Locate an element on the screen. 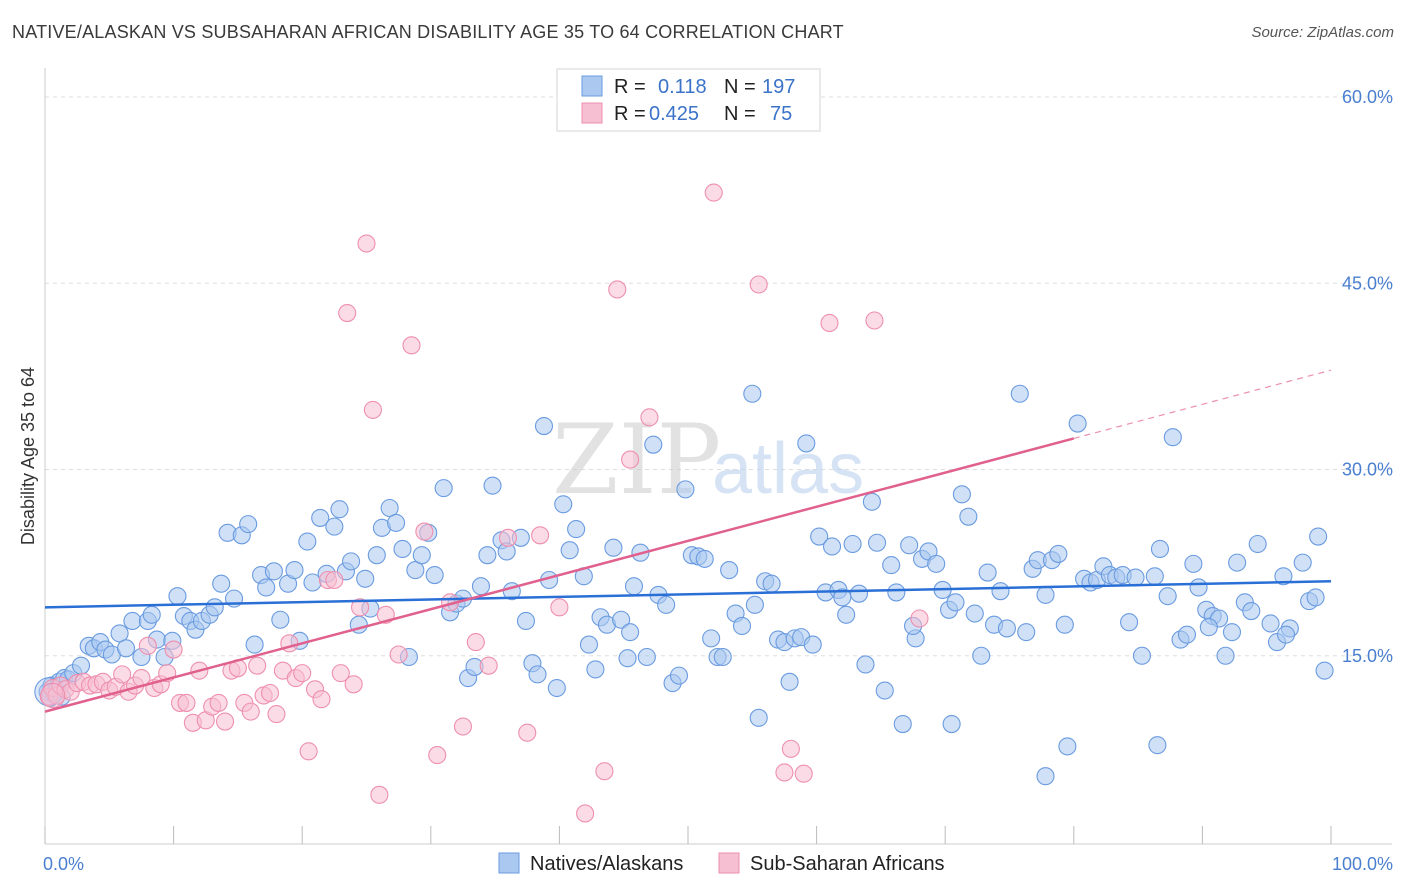  legend-n-value-2: 75 is located at coordinates (781, 114).